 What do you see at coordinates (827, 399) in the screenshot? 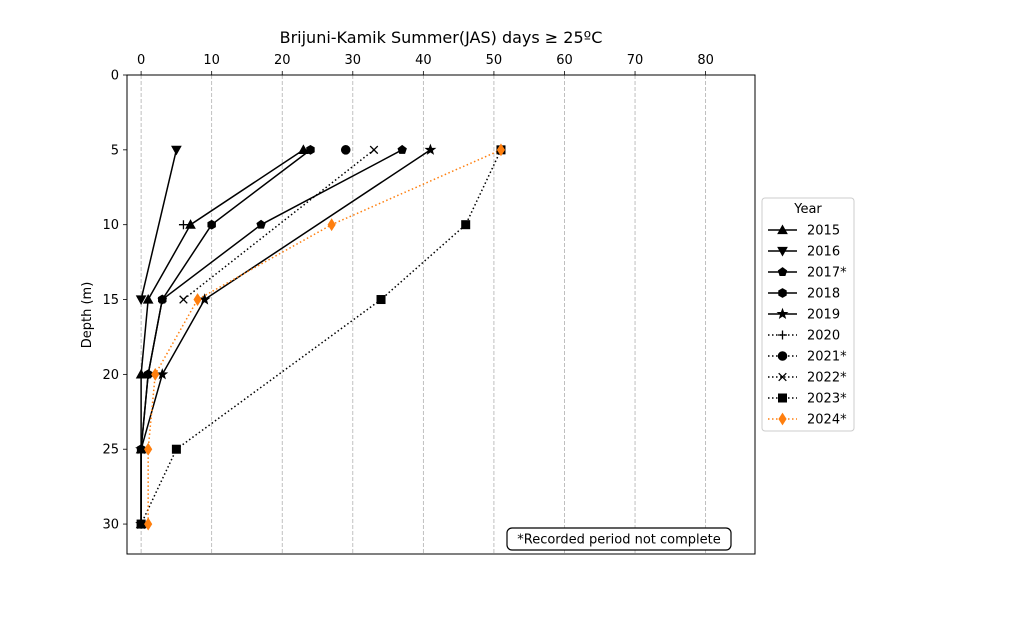
I see `legend-label: 2023*` at bounding box center [827, 399].